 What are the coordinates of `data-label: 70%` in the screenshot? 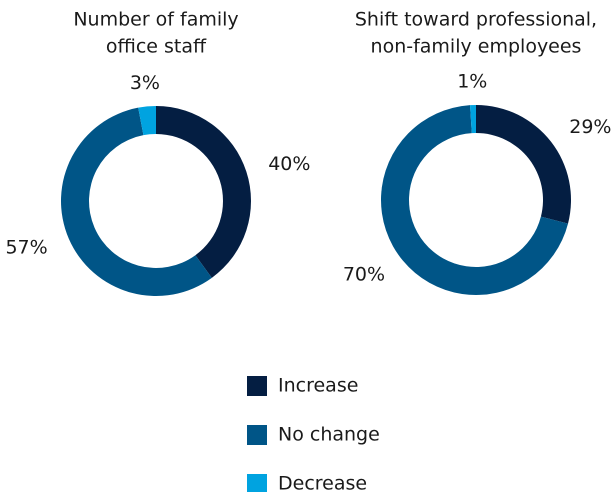 It's located at (364, 275).